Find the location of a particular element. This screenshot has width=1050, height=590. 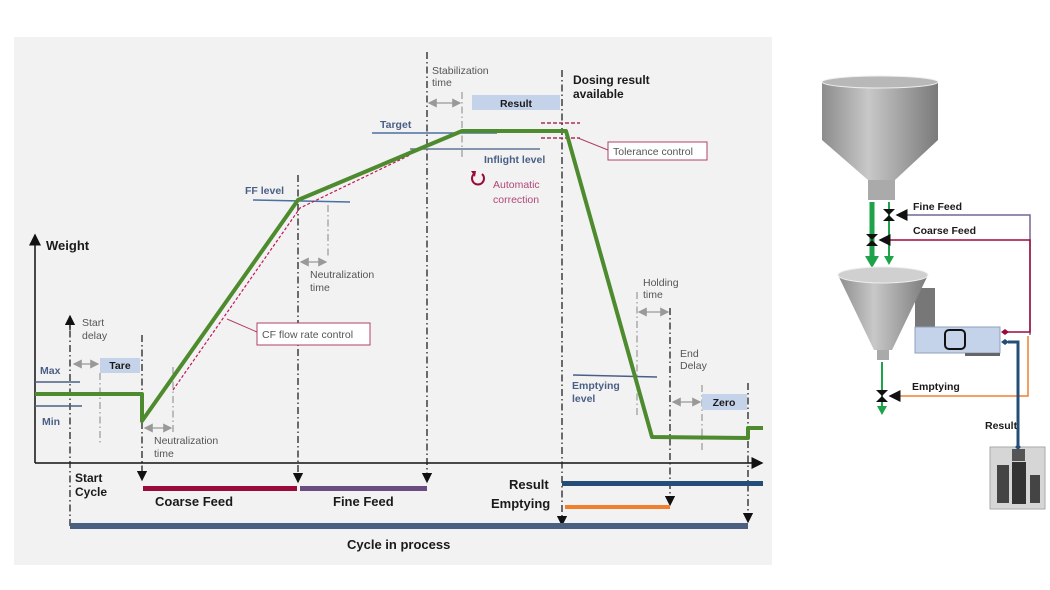

coarse-feed-valve-icon is located at coordinates (872, 240).